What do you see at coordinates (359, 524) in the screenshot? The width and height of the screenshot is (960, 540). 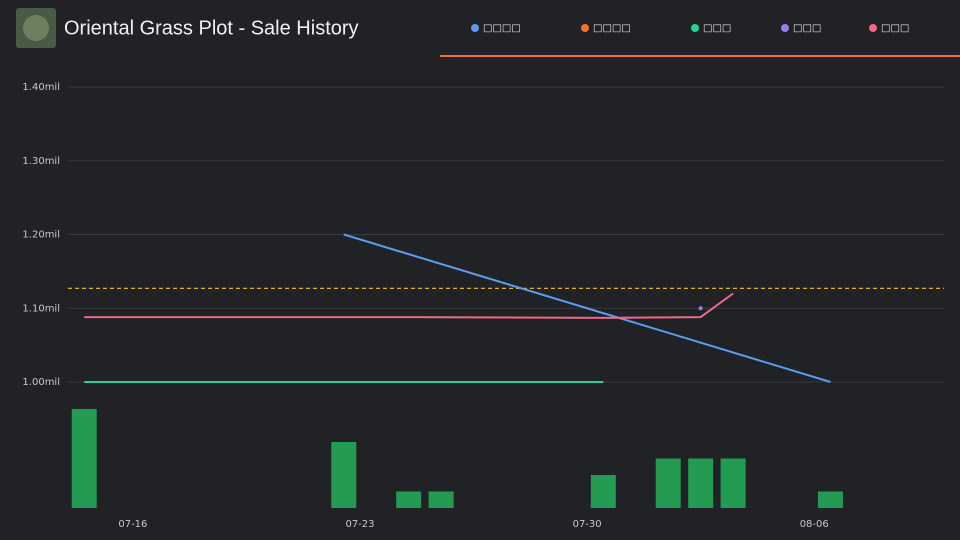 I see `x-tick-label: 07-23` at bounding box center [359, 524].